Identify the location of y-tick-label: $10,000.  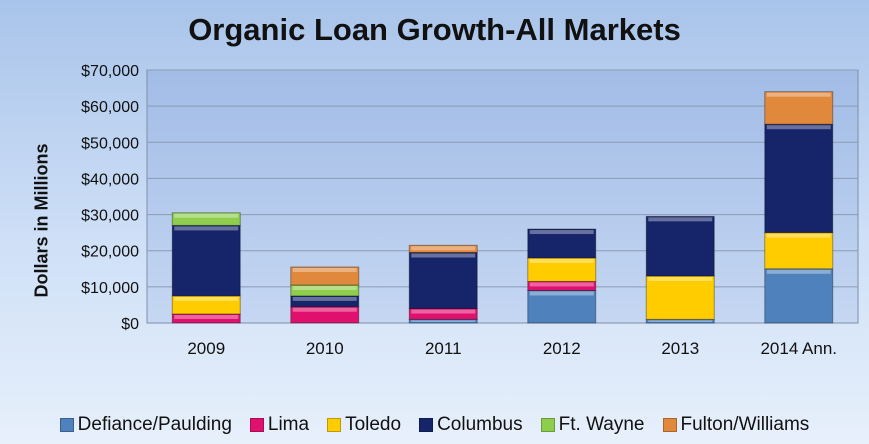
(110, 288).